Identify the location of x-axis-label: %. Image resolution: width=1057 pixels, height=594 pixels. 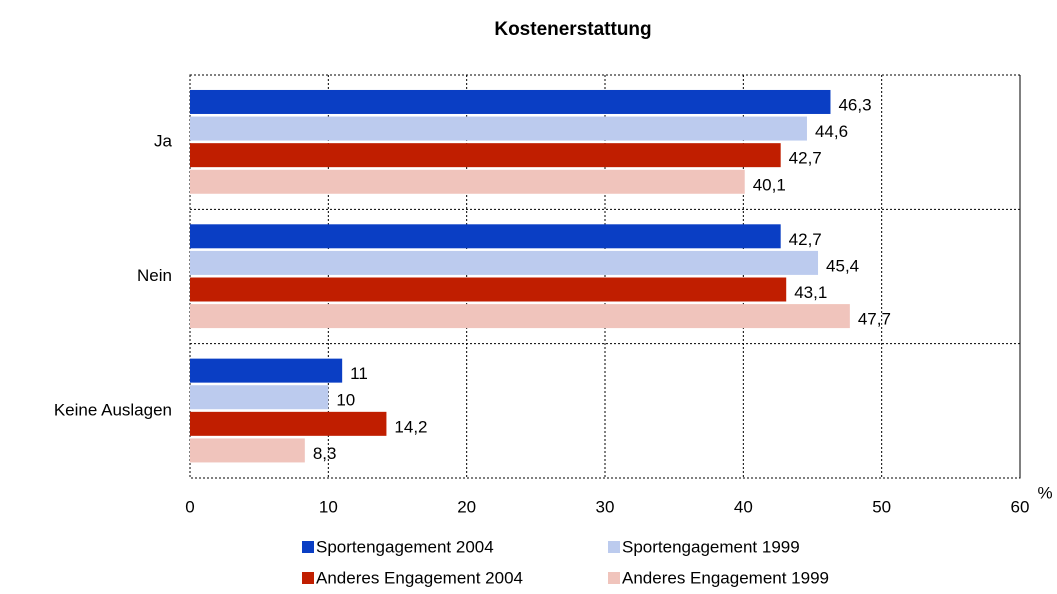
(1044, 492).